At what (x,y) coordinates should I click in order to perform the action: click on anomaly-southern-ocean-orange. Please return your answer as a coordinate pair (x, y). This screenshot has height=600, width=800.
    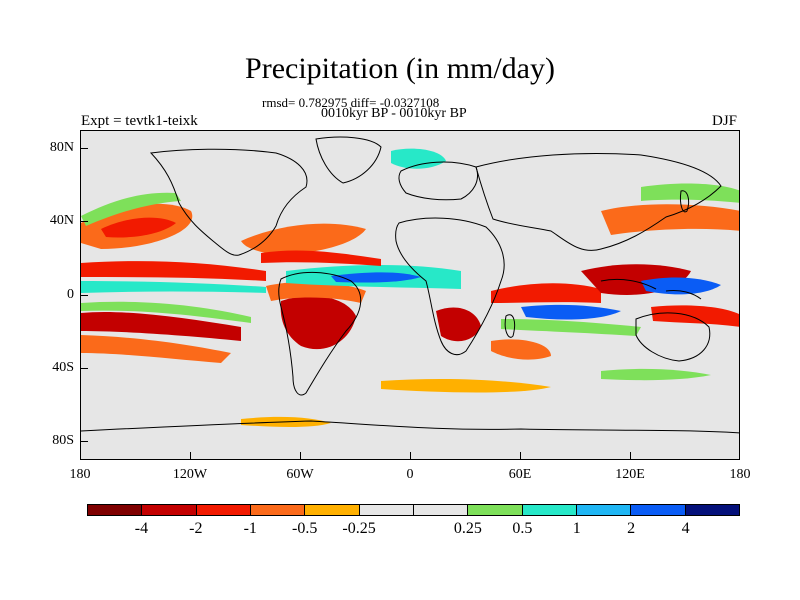
    Looking at the image, I should click on (466, 386).